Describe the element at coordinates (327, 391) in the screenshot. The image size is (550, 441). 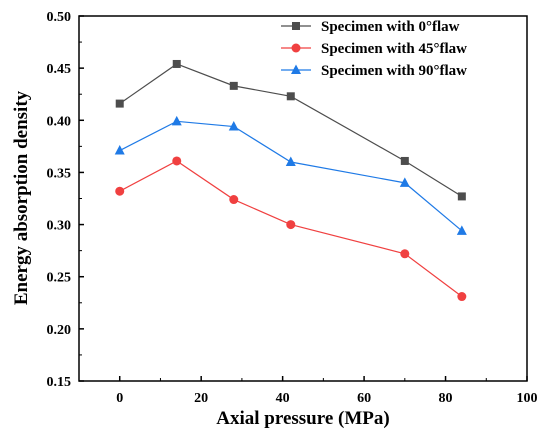
I see `x-axis: 0 20 40 60 80 100` at that location.